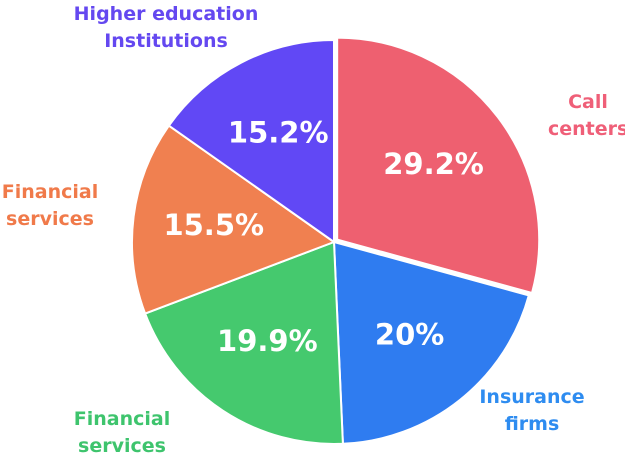 Image resolution: width=625 pixels, height=465 pixels. Describe the element at coordinates (409, 335) in the screenshot. I see `value-label: 20%` at that location.